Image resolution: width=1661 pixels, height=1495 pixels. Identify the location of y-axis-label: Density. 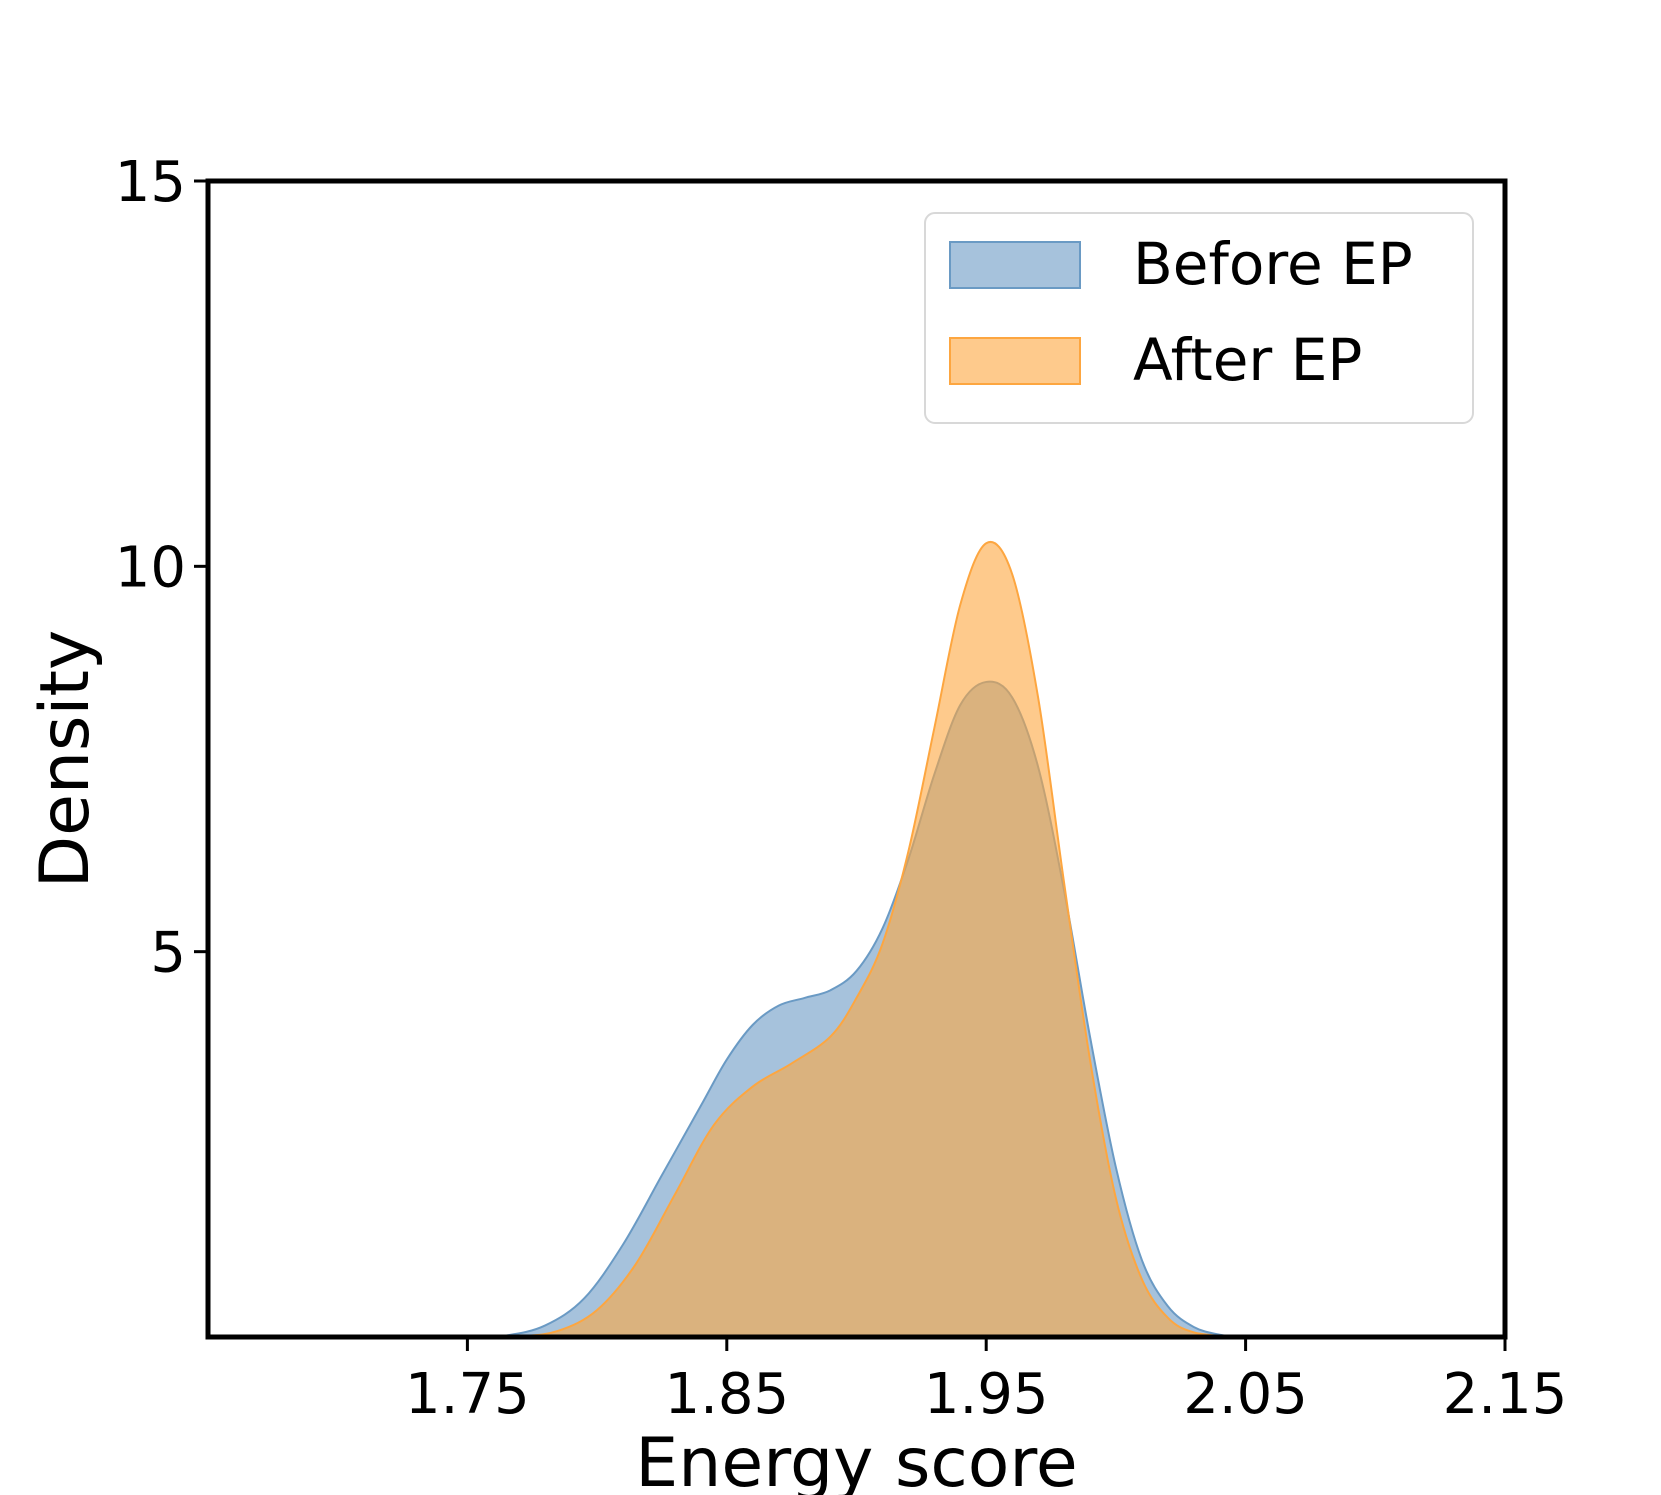
(65, 759).